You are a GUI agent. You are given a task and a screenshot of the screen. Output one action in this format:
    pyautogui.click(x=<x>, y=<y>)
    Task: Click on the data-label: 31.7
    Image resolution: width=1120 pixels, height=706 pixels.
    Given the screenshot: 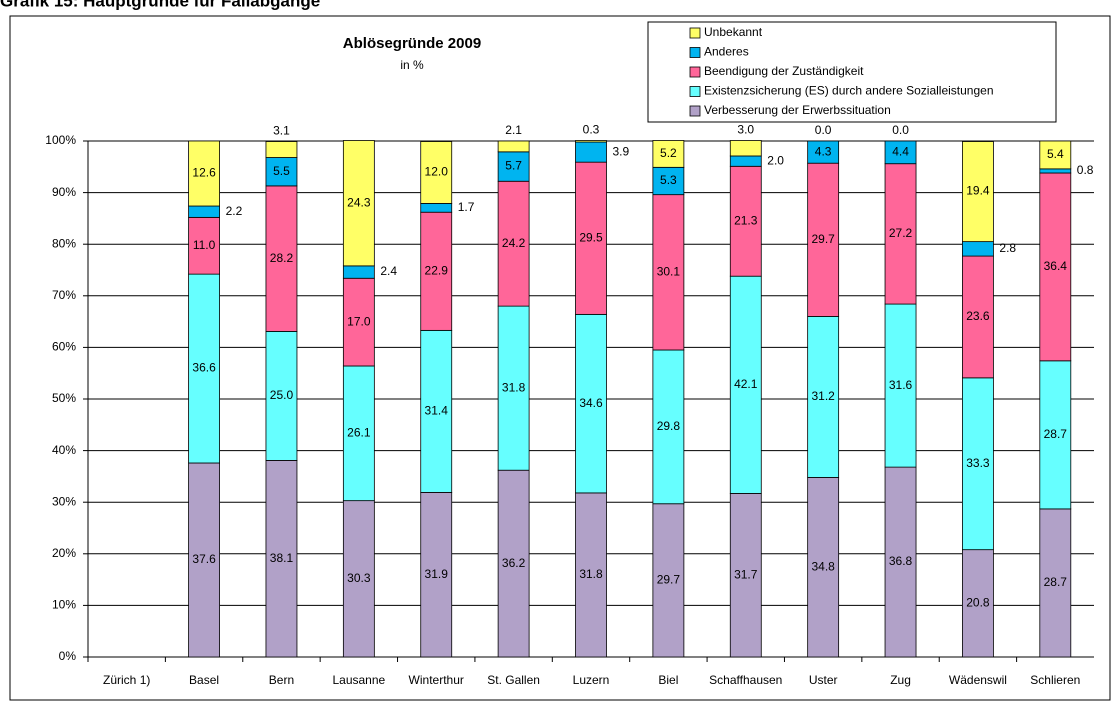 What is the action you would take?
    pyautogui.click(x=746, y=574)
    